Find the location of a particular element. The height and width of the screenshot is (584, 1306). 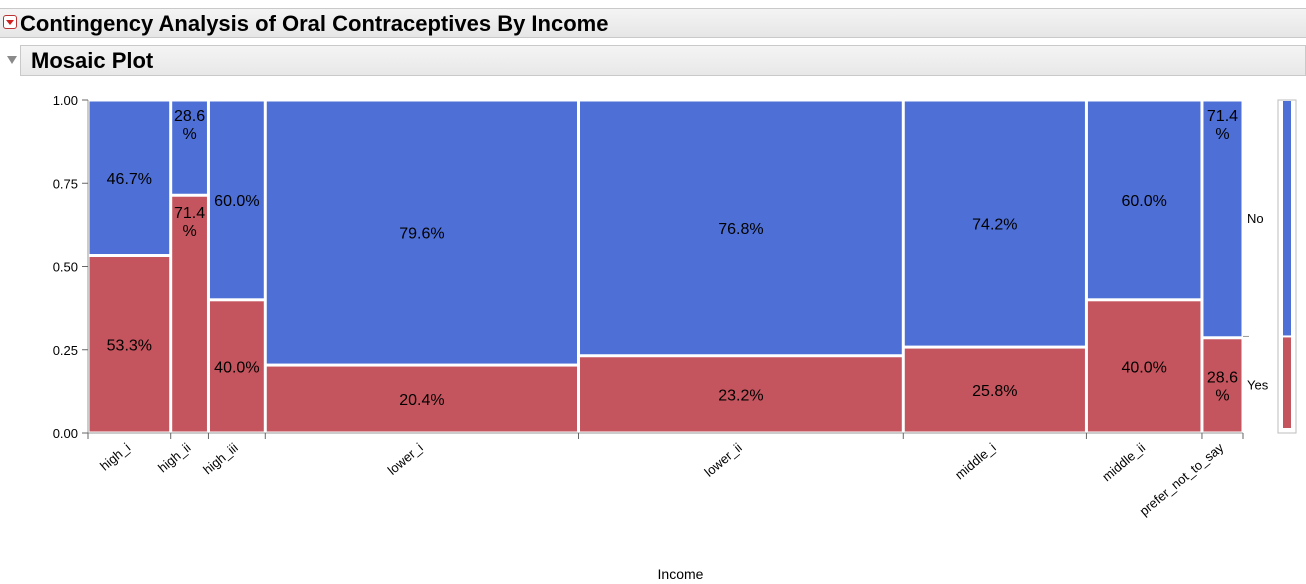

x-axis-title: Income is located at coordinates (681, 574).